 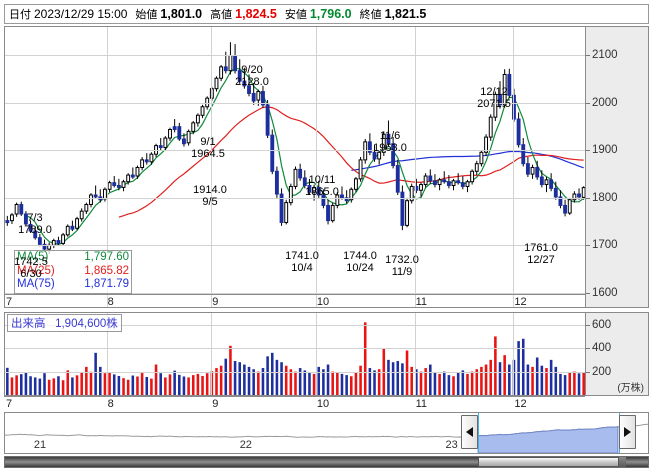 I want to click on scrollbar-end-cap, so click(x=623, y=462).